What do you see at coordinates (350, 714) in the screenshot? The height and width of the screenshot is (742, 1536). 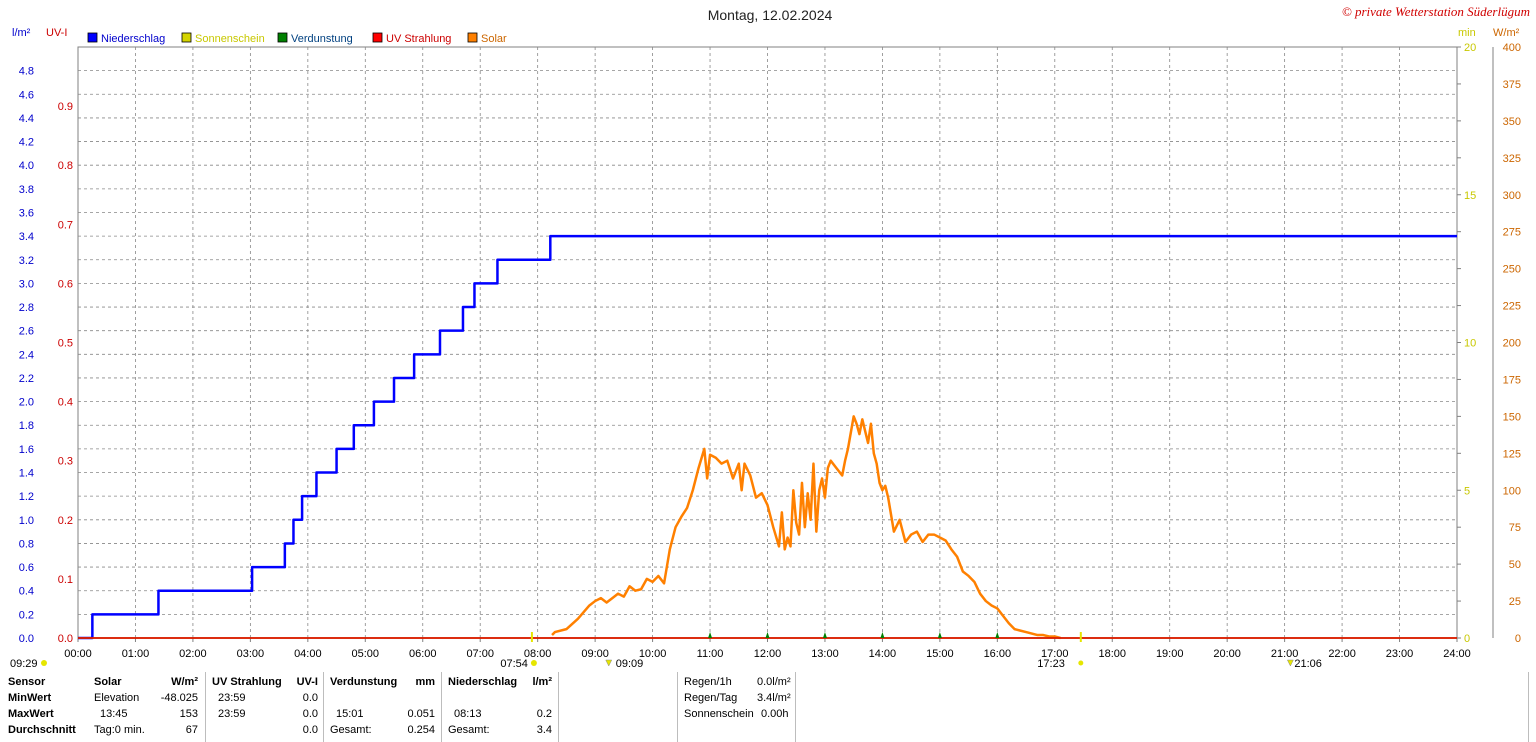 I see `verdunstung-max-time: 15:01` at bounding box center [350, 714].